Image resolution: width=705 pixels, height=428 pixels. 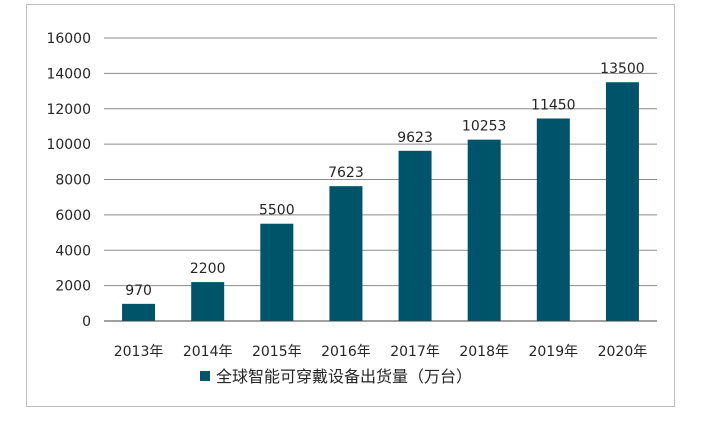 What do you see at coordinates (73, 181) in the screenshot?
I see `y-tick-label: 8000` at bounding box center [73, 181].